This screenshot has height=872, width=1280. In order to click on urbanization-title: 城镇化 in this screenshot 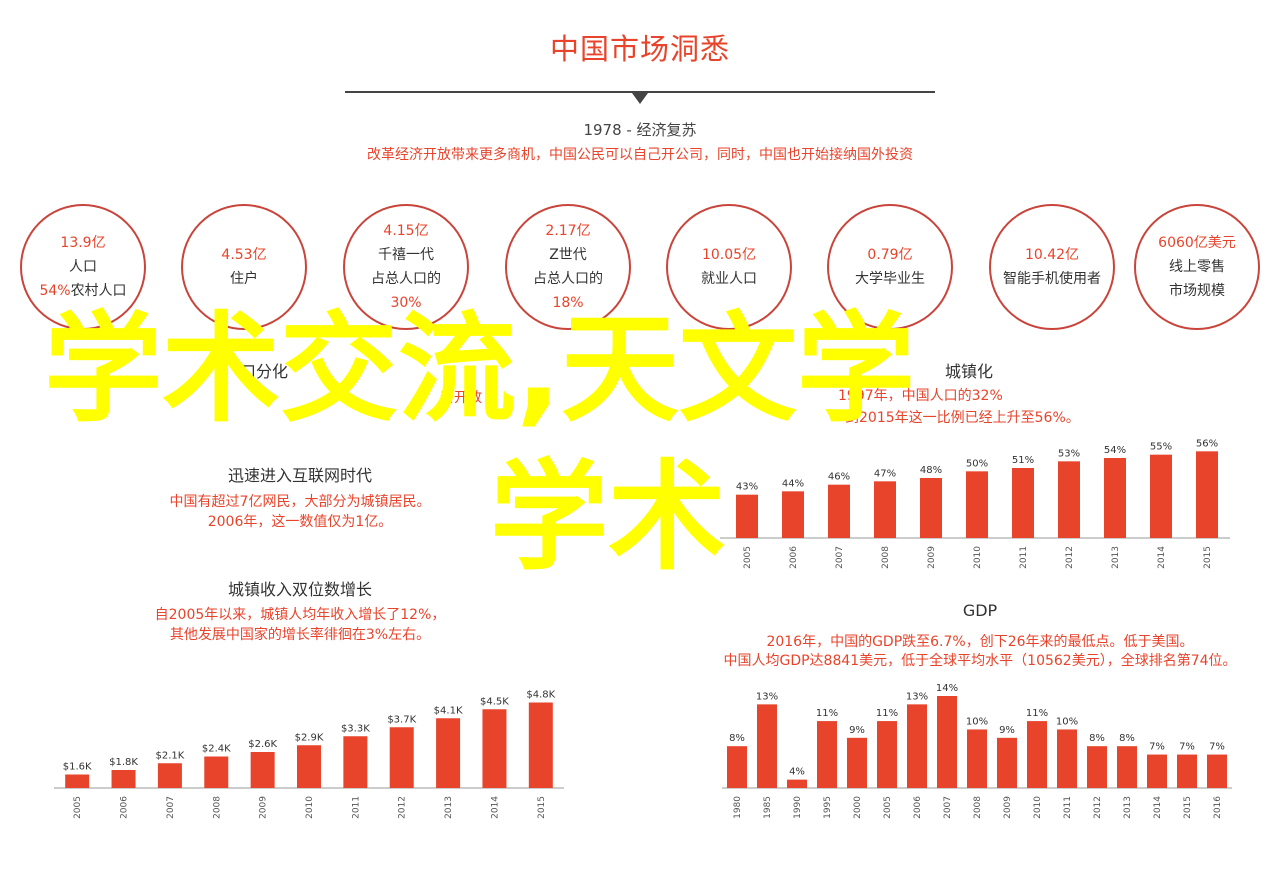, I will do `click(969, 371)`.